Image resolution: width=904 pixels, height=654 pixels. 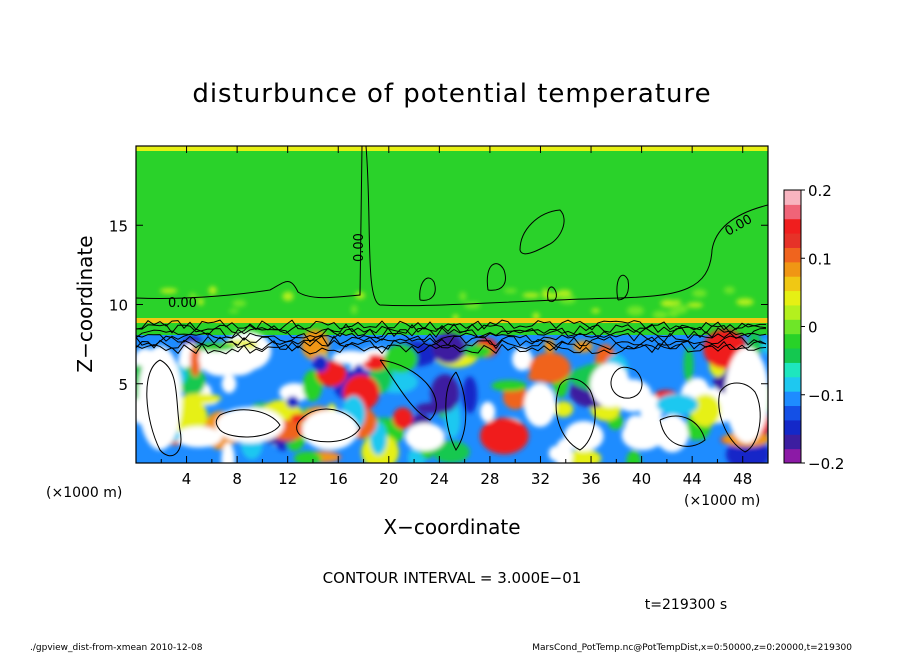 I want to click on x-tick-label: 48, so click(x=742, y=479).